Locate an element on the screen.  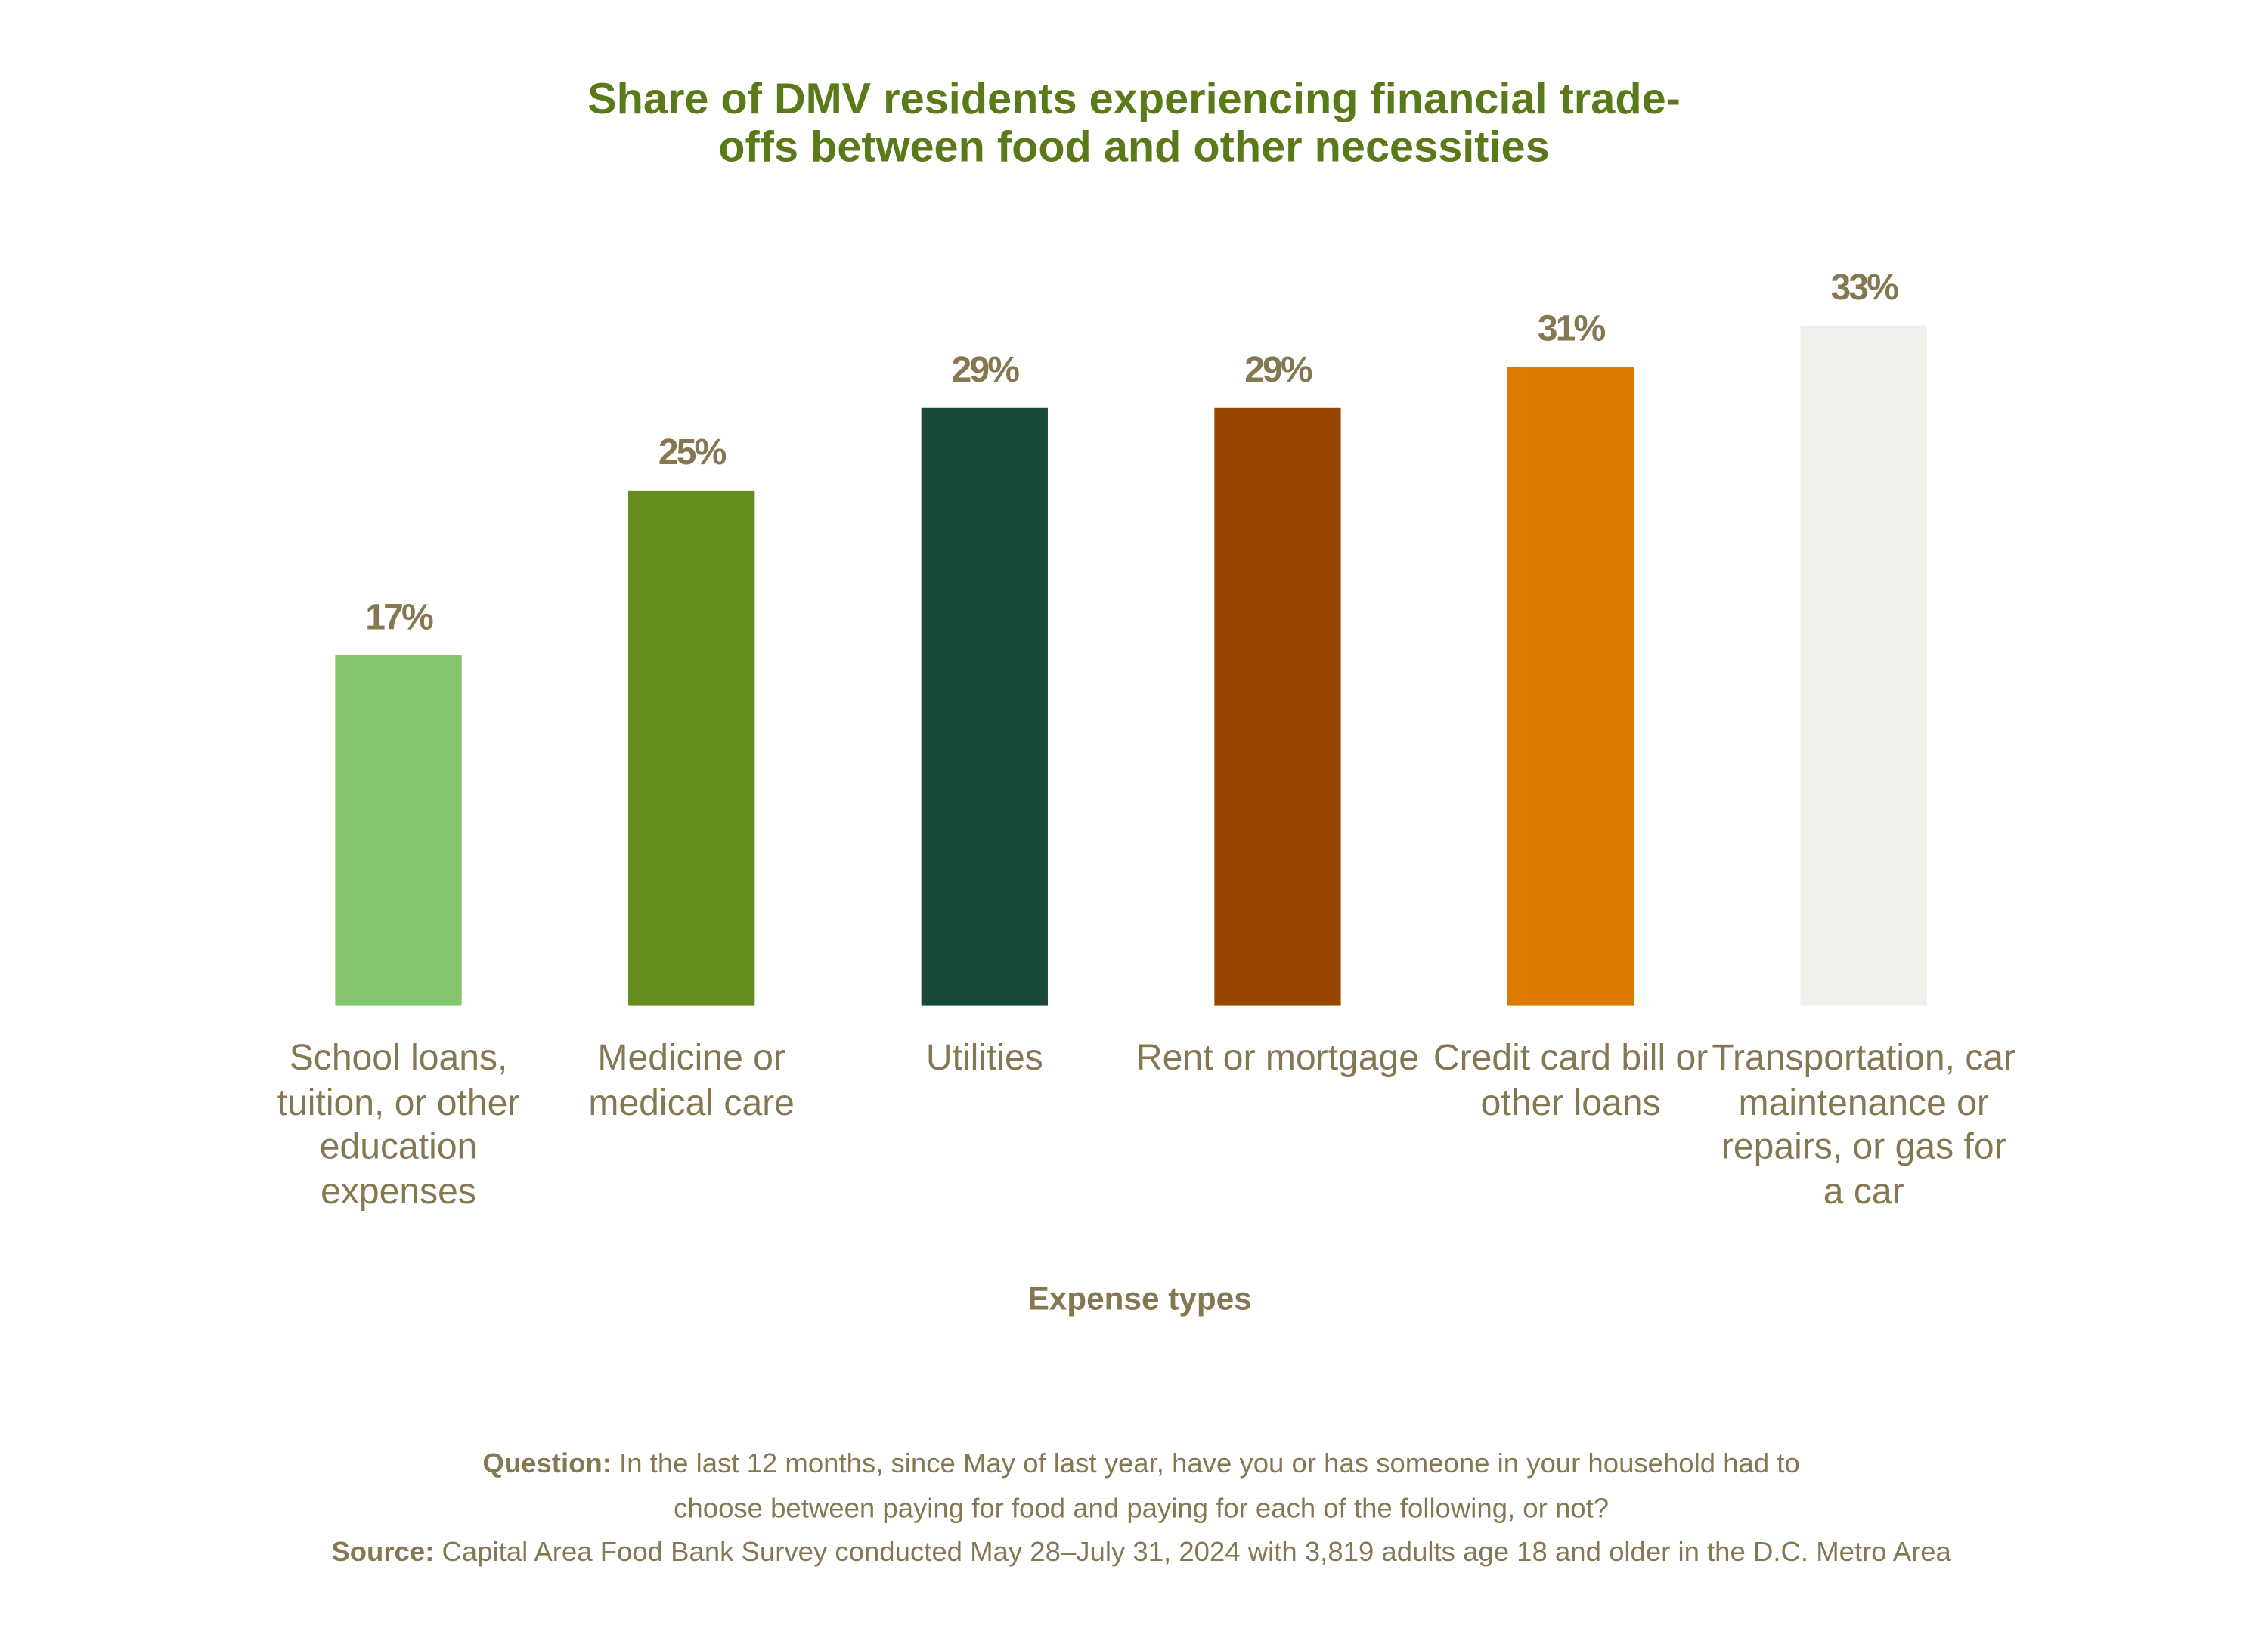
x-tick-label-box: Medicine or medical care is located at coordinates (692, 1080).